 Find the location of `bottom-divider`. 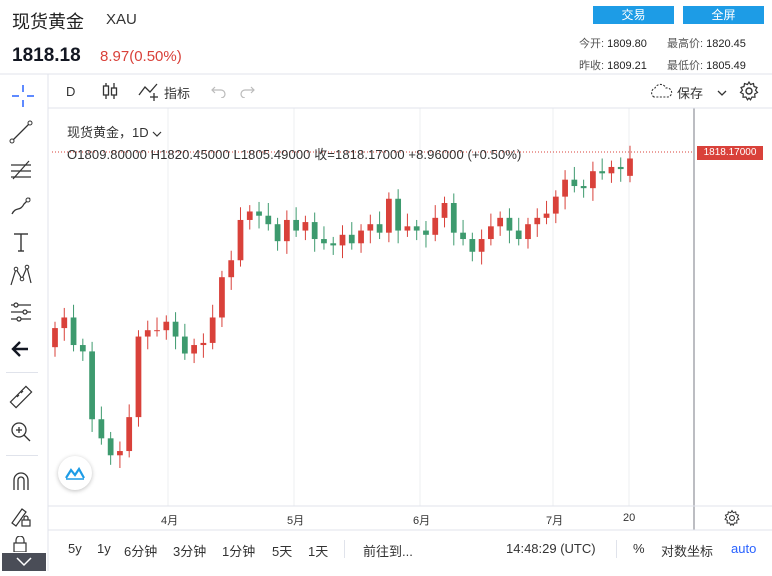

bottom-divider is located at coordinates (616, 549).